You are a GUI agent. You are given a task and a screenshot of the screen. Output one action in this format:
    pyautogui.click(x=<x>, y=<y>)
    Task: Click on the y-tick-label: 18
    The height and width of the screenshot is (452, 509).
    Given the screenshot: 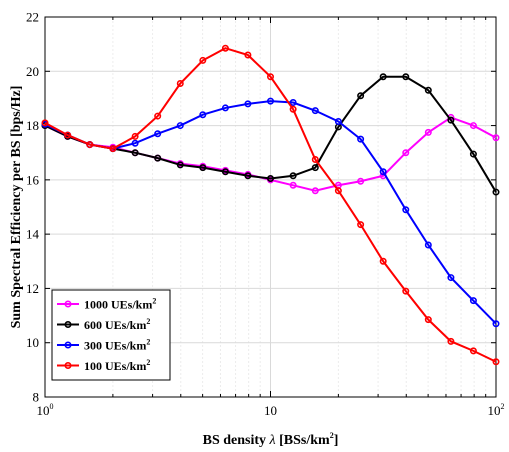 What is the action you would take?
    pyautogui.click(x=32, y=125)
    